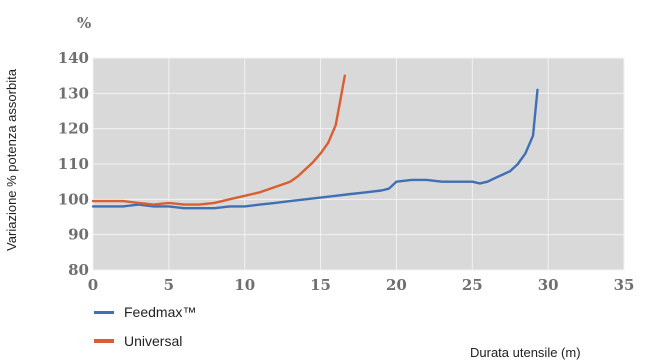 Image resolution: width=646 pixels, height=363 pixels. Describe the element at coordinates (104, 341) in the screenshot. I see `legend-swatch-universal` at that location.